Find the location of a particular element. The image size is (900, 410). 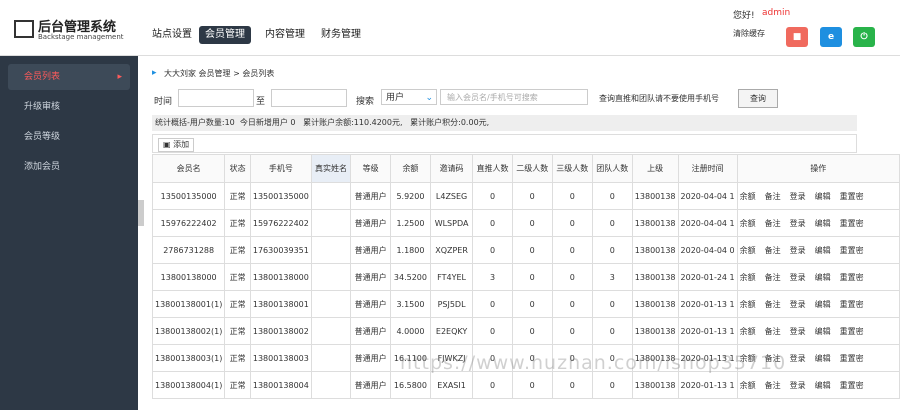

lock-button: ■ is located at coordinates (797, 37).